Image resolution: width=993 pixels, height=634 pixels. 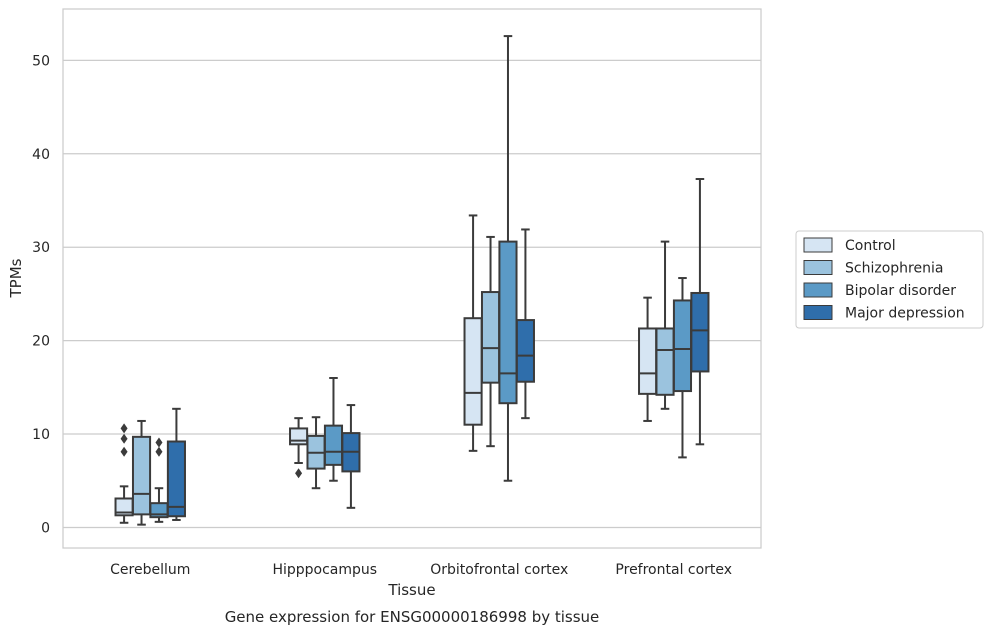 What do you see at coordinates (41, 342) in the screenshot?
I see `y-tick-label: 20` at bounding box center [41, 342].